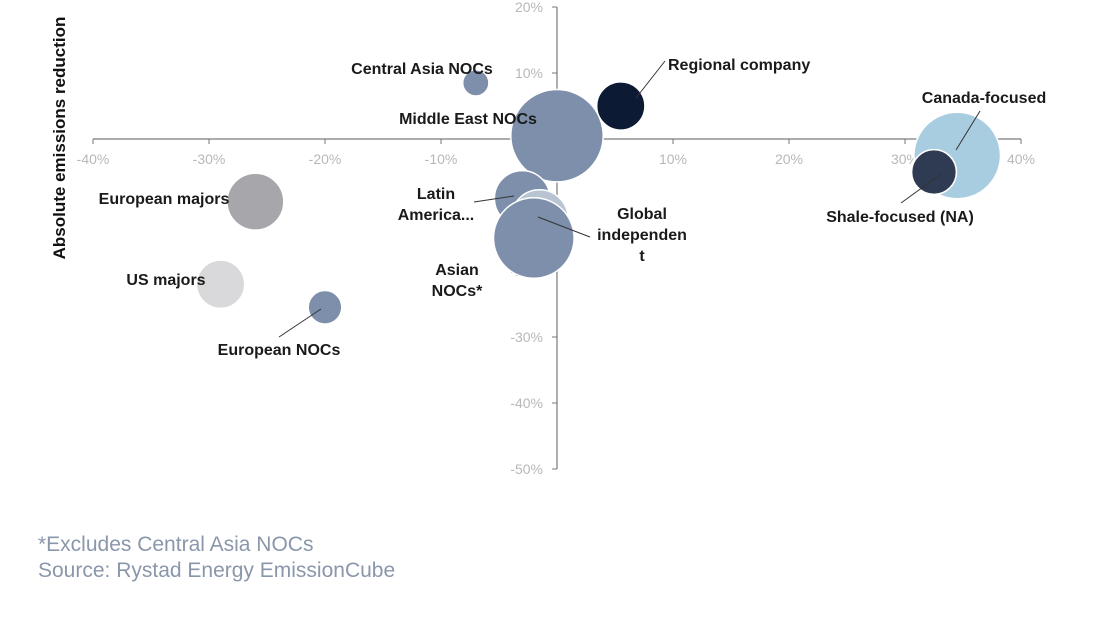  I want to click on bubble-label-shale-focused-na: Shale-focused (NA), so click(900, 217).